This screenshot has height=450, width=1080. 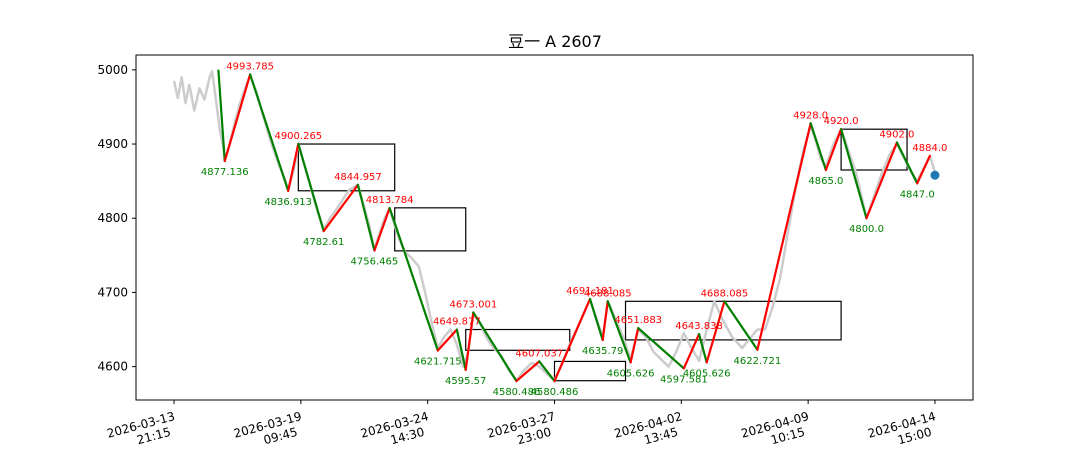 I want to click on peak-label: 4920.0, so click(x=841, y=121).